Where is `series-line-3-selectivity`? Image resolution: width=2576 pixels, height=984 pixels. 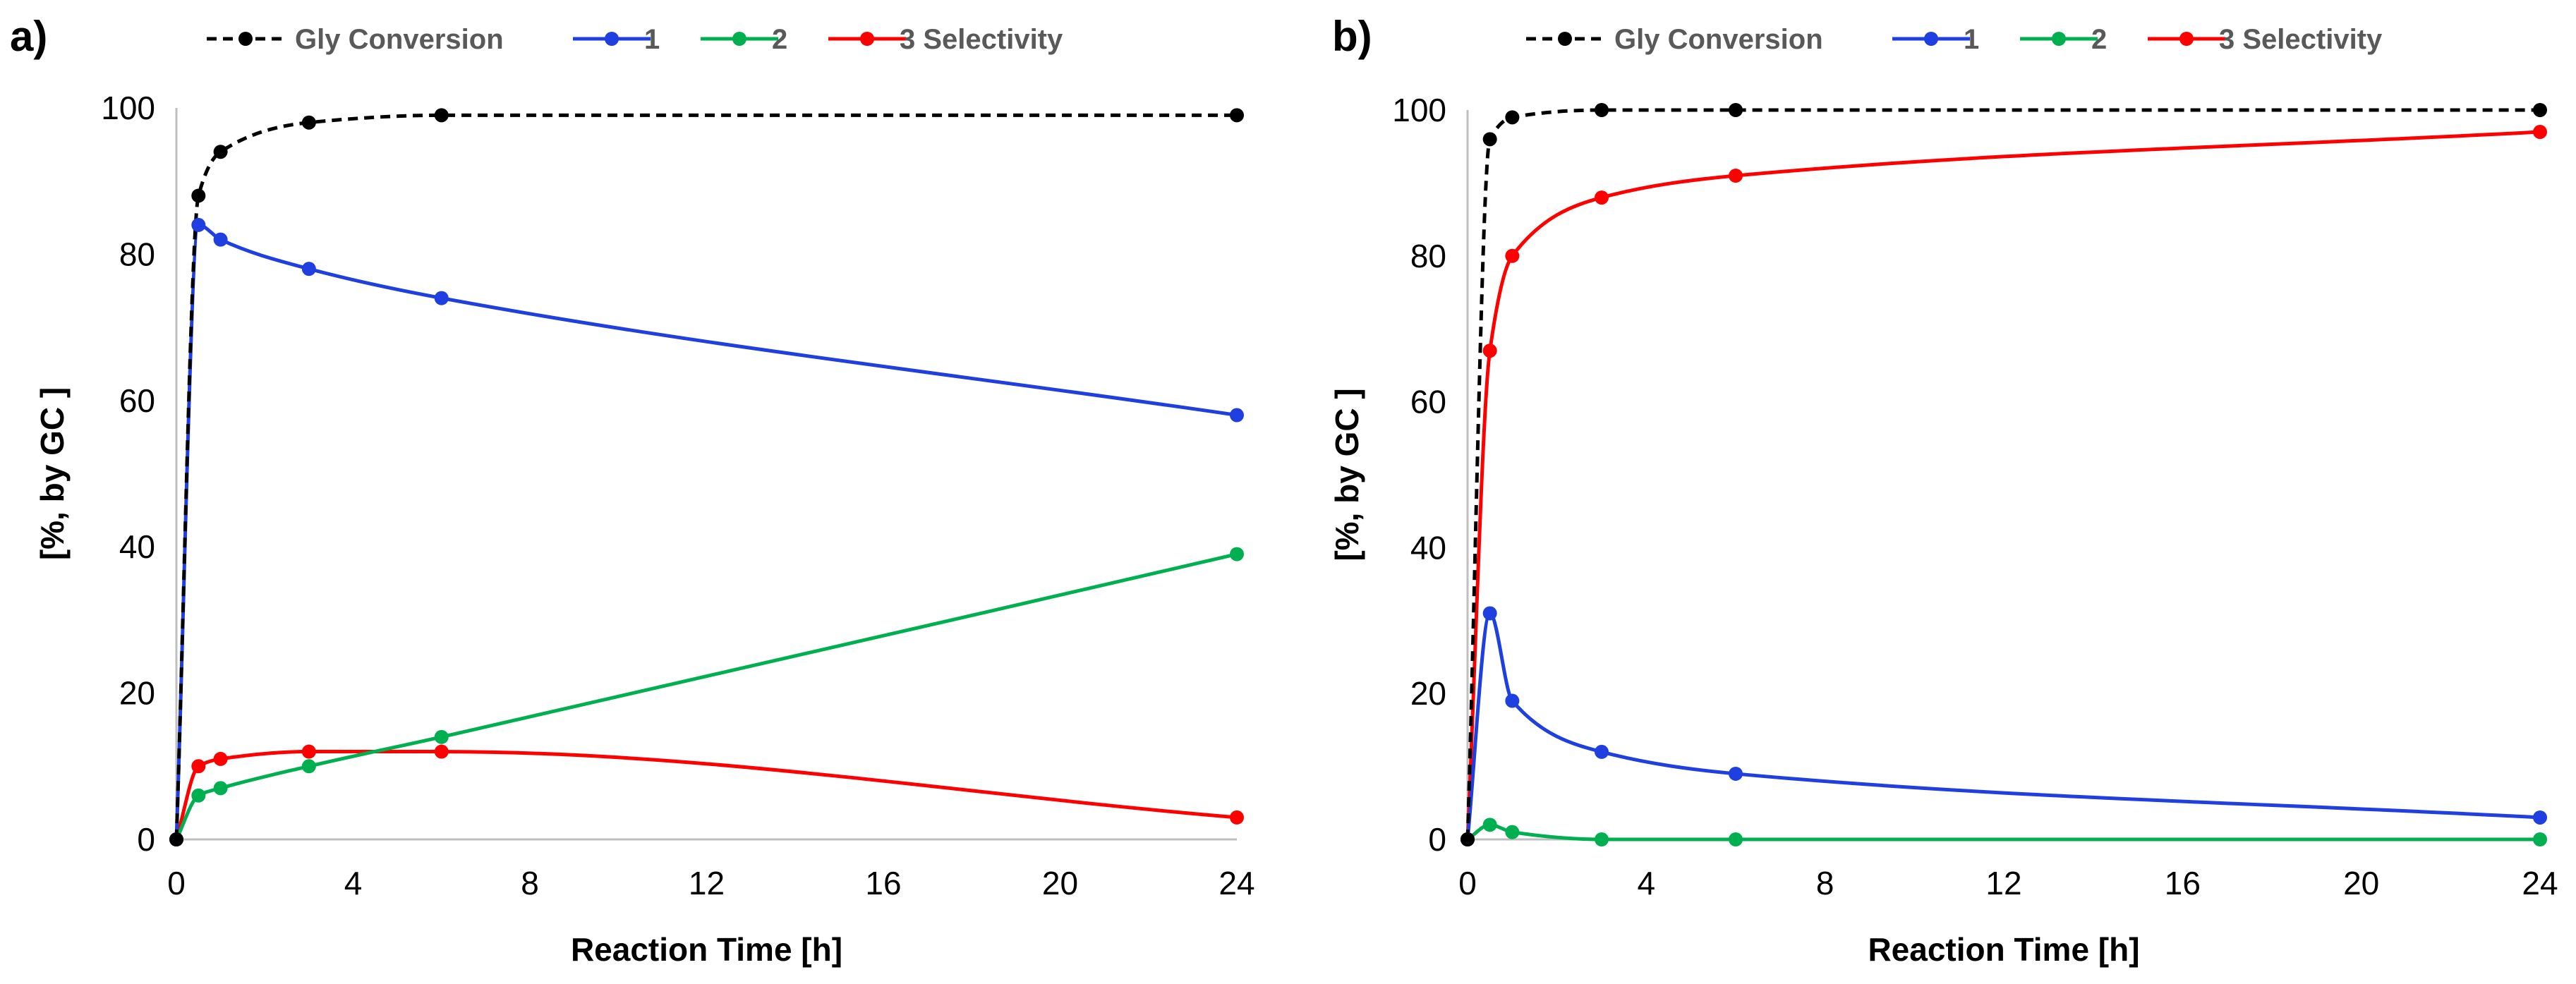 series-line-3-selectivity is located at coordinates (706, 795).